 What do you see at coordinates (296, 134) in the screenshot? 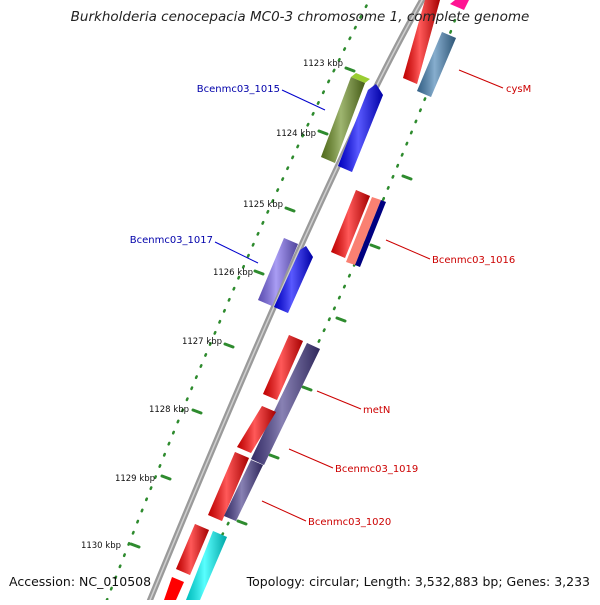
I see `kbp-label-1124: 1124 kbp` at bounding box center [296, 134].